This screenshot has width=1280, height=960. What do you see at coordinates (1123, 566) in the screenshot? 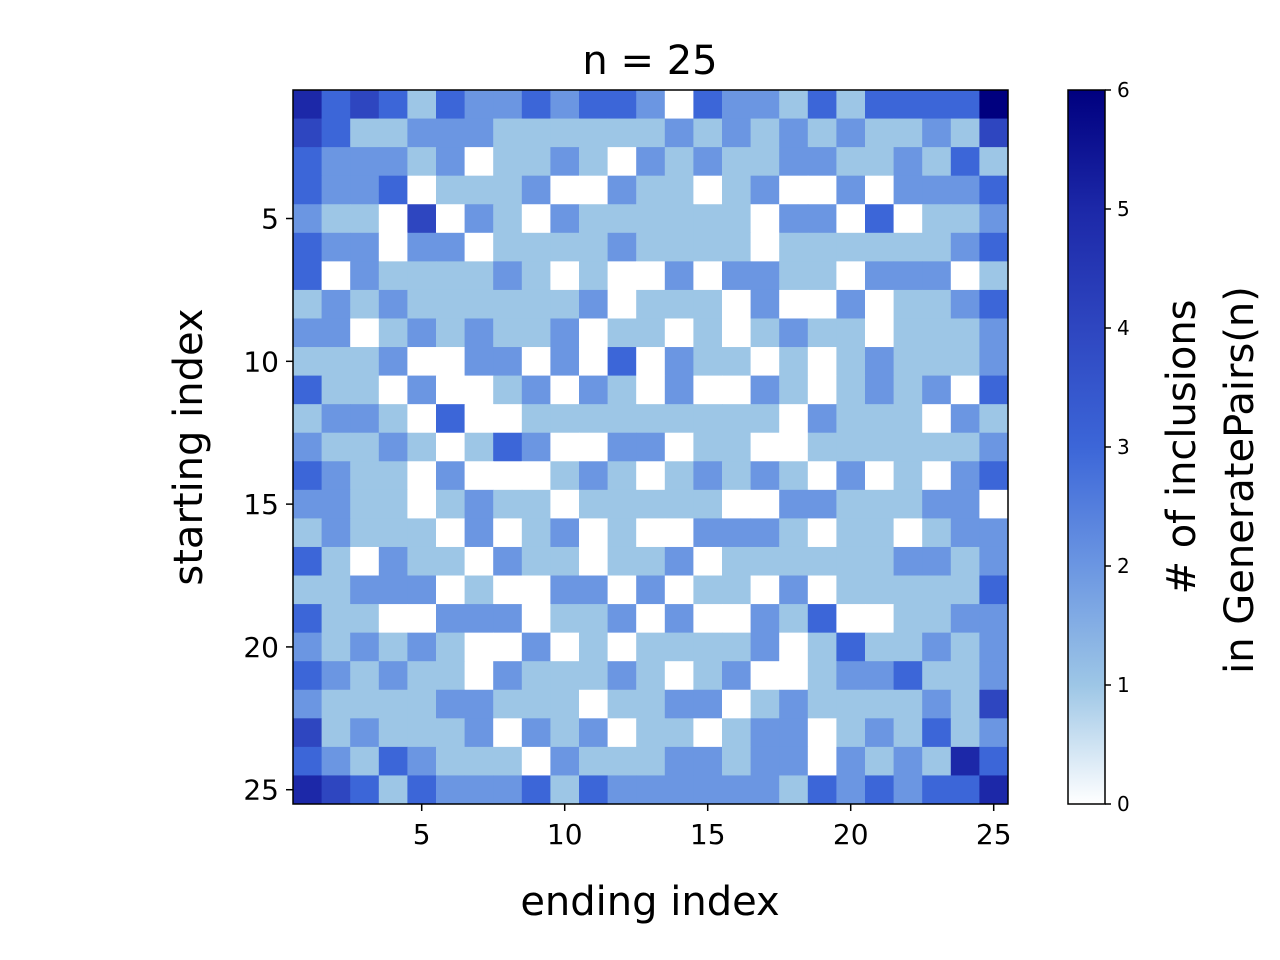
I see `colorbar-tick-label: 2` at bounding box center [1123, 566].